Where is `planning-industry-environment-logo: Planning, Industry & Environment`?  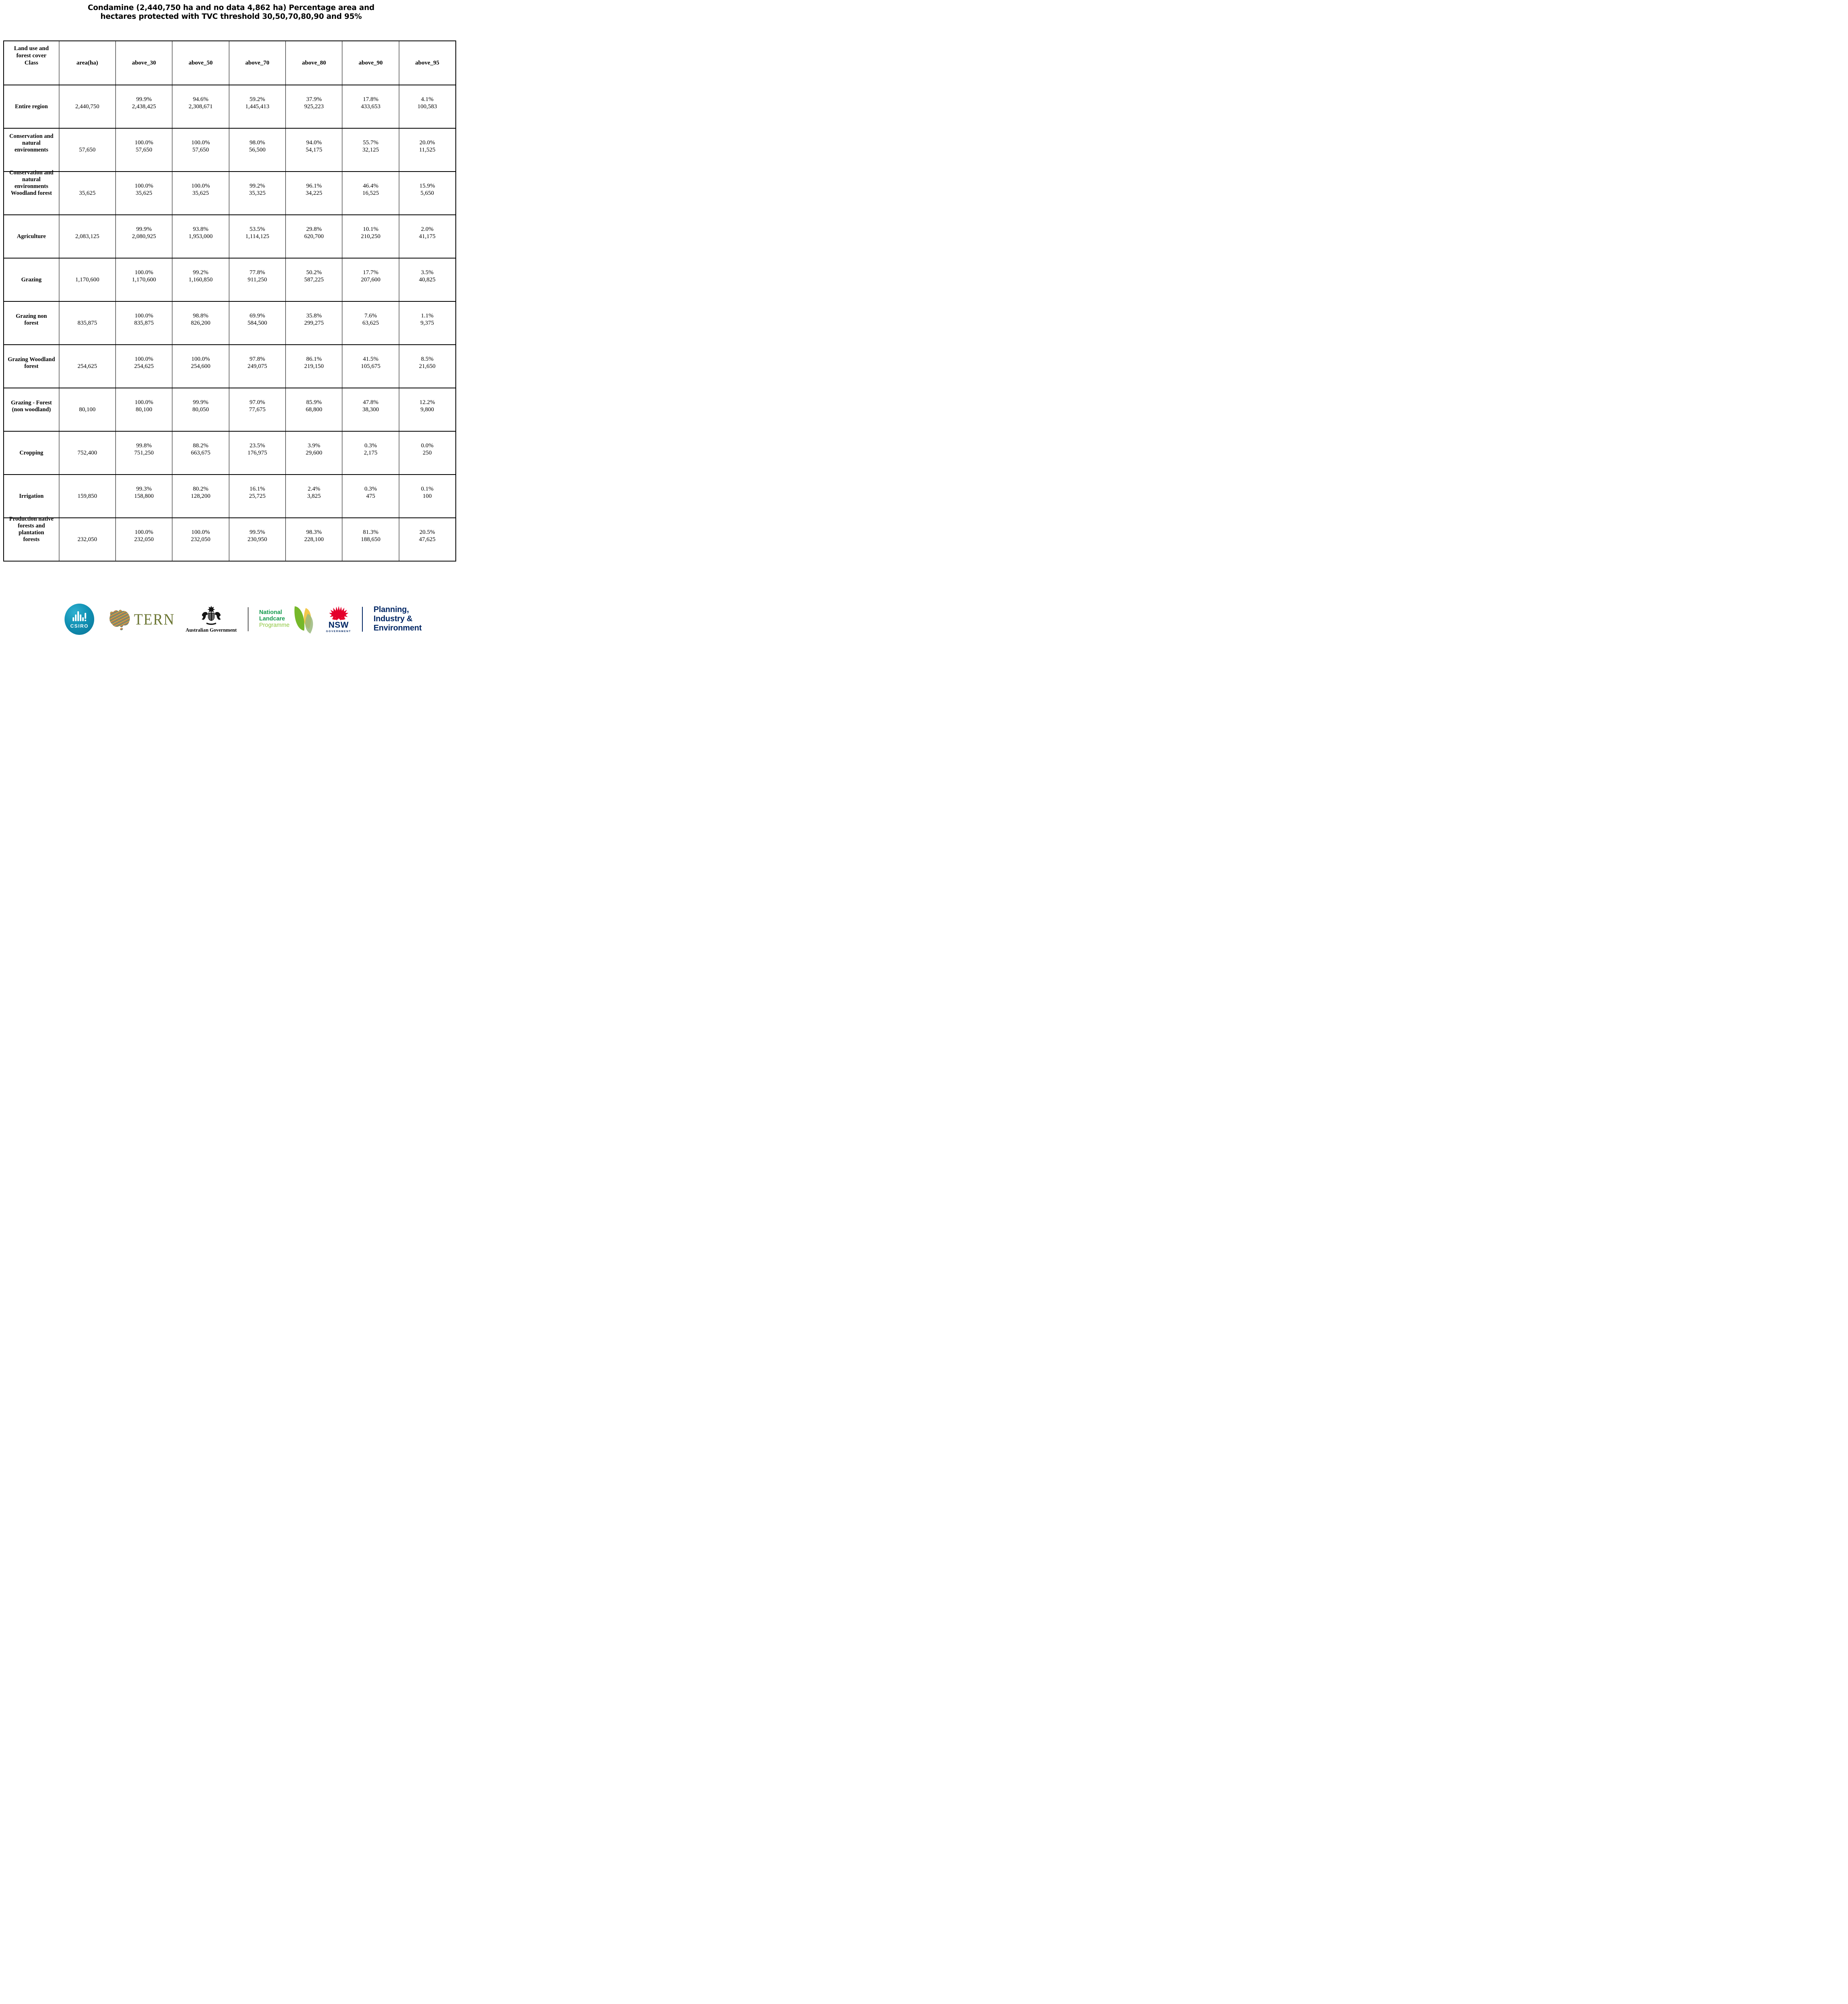 planning-industry-environment-logo: Planning, Industry & Environment is located at coordinates (398, 619).